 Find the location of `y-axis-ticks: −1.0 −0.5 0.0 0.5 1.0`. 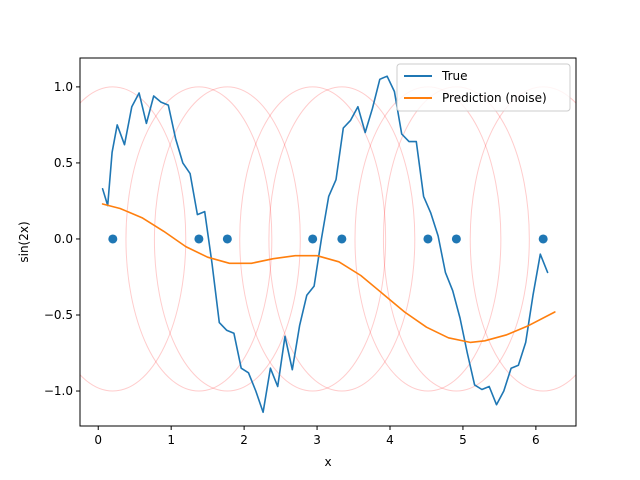

y-axis-ticks: −1.0 −0.5 0.0 0.5 1.0 is located at coordinates (62, 239).